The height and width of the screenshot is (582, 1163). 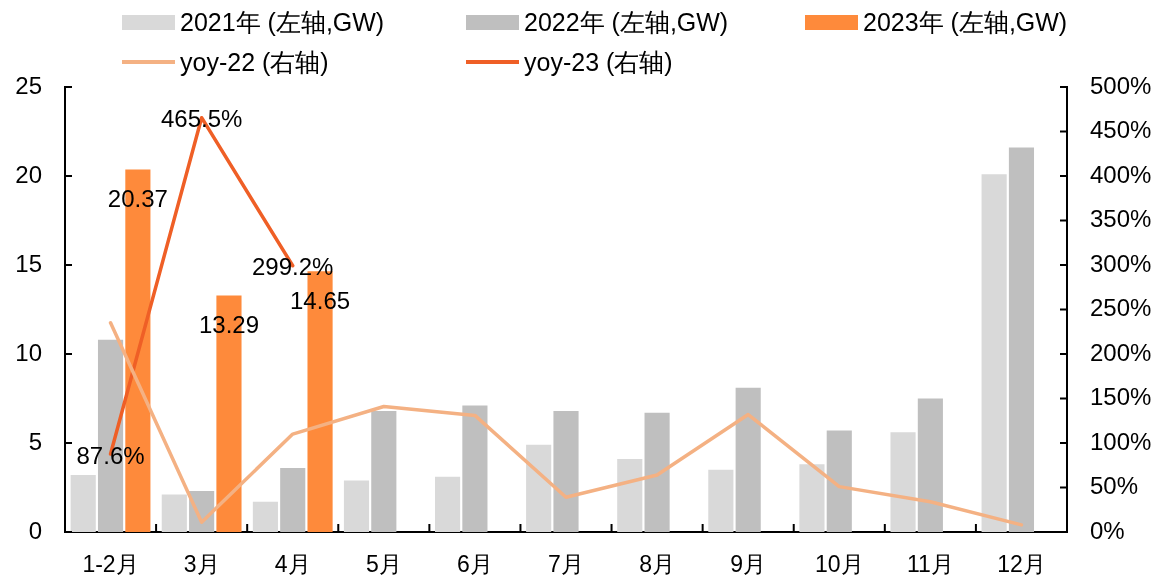 What do you see at coordinates (110, 455) in the screenshot?
I see `data-label: 87.6%` at bounding box center [110, 455].